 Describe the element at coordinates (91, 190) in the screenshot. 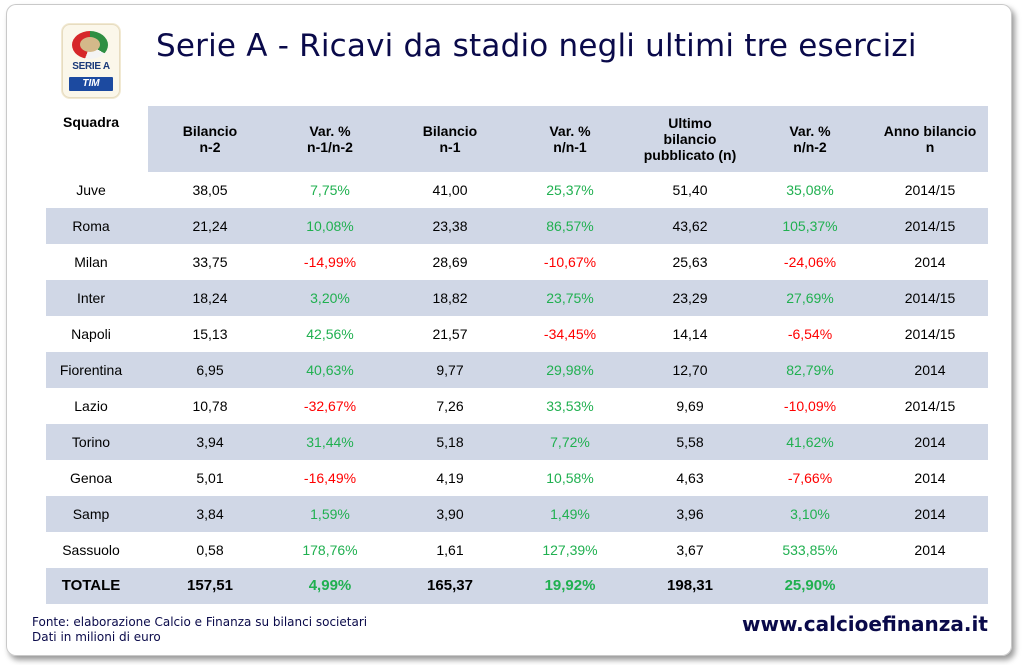

I see `team-name: Juve` at that location.